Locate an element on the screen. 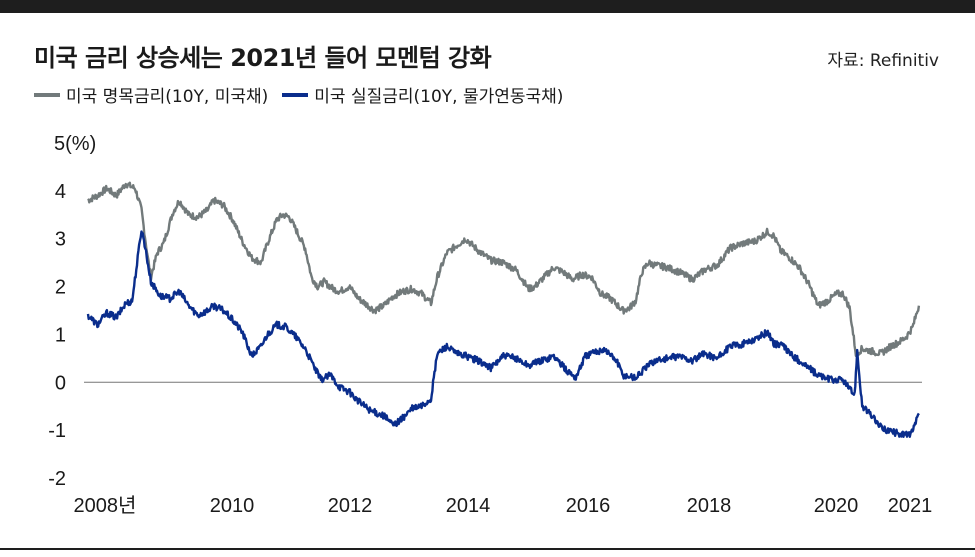 This screenshot has height=557, width=975. legend-item-nominal: 미국 명목금리(10Y, 미국채) is located at coordinates (151, 94).